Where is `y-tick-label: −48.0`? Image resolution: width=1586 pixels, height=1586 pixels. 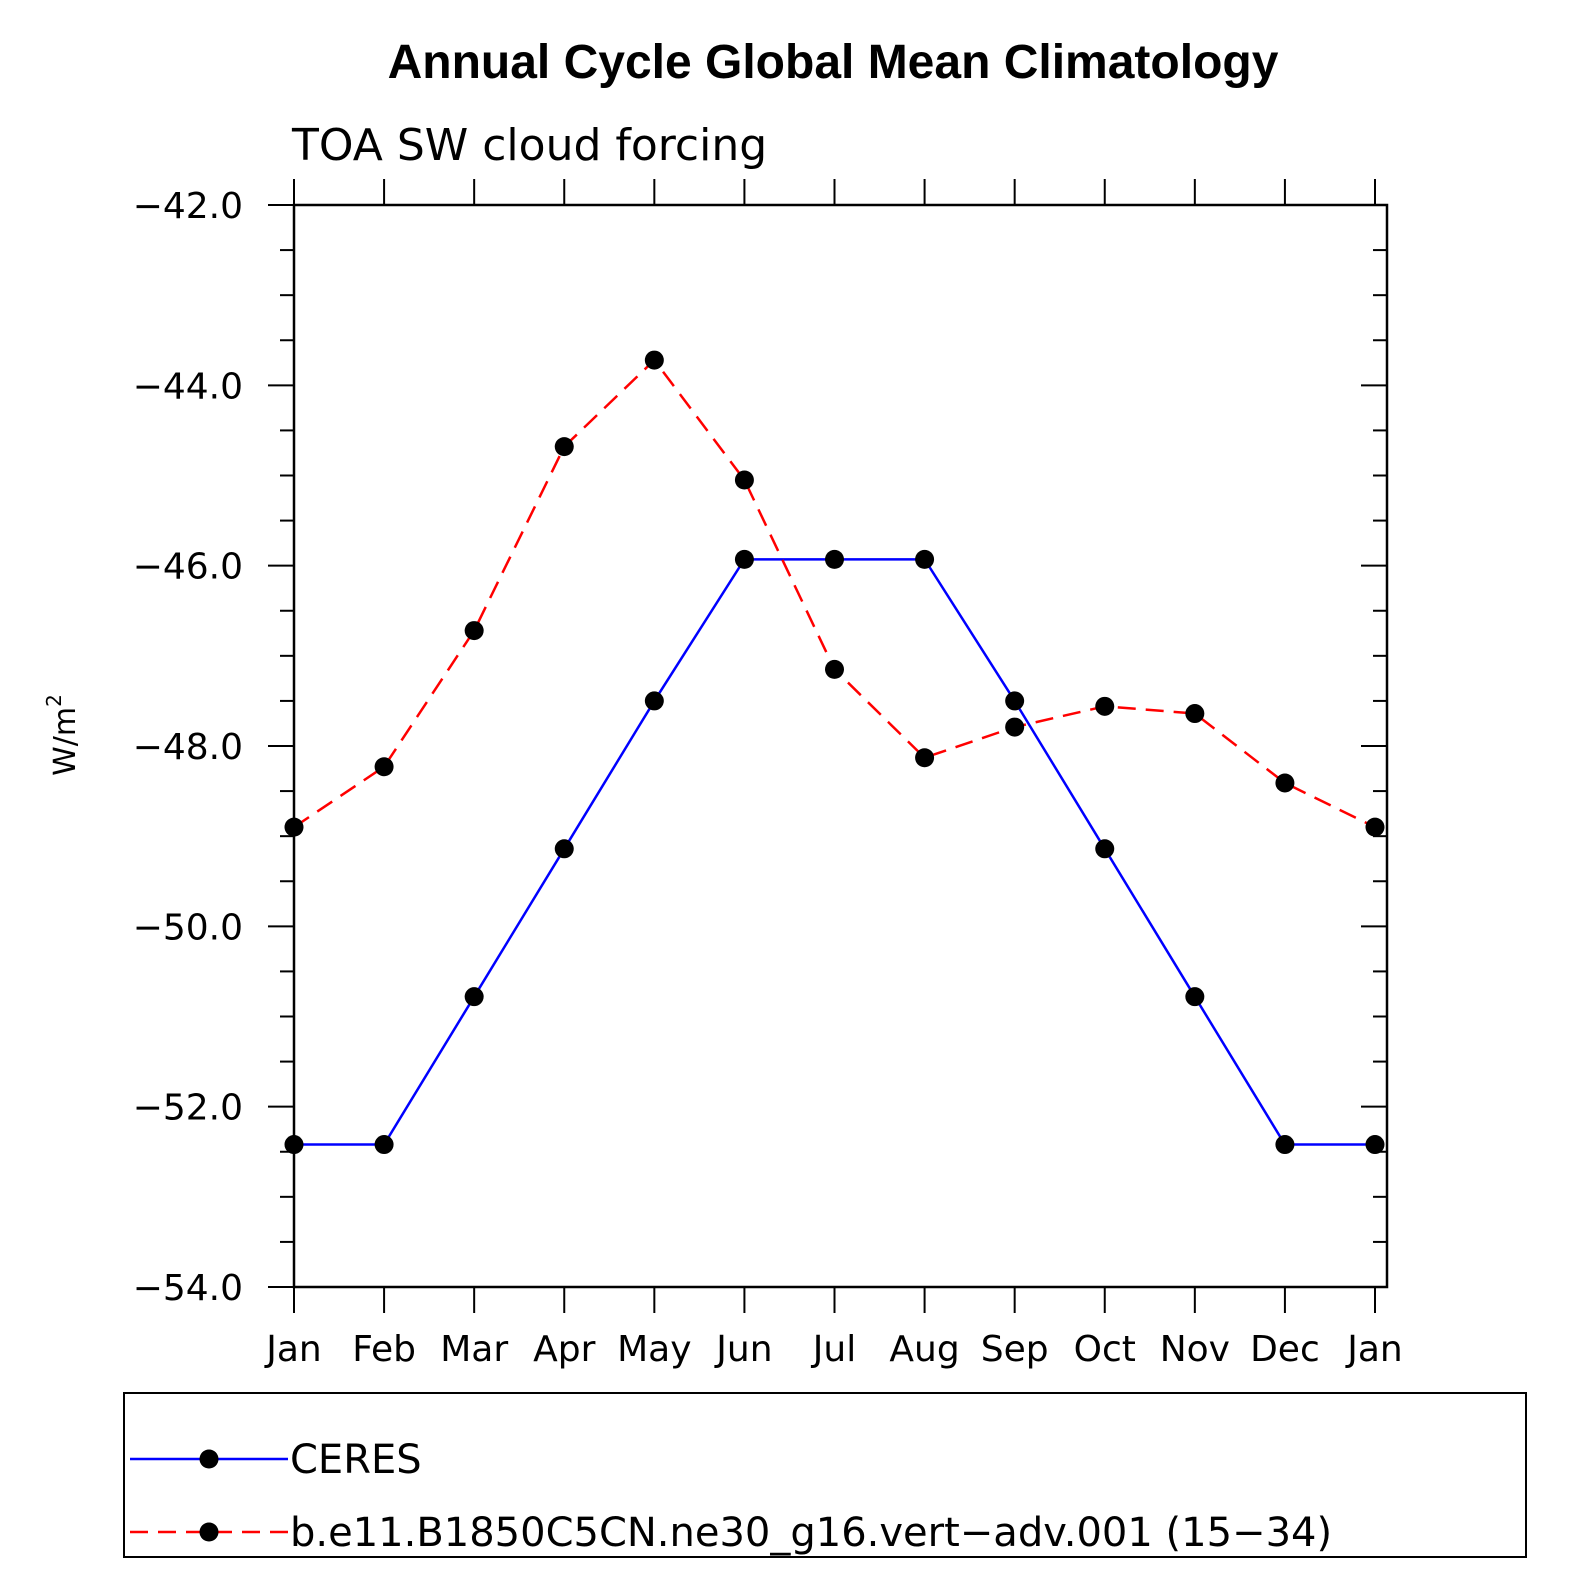
y-tick-label: −48.0 is located at coordinates (188, 747).